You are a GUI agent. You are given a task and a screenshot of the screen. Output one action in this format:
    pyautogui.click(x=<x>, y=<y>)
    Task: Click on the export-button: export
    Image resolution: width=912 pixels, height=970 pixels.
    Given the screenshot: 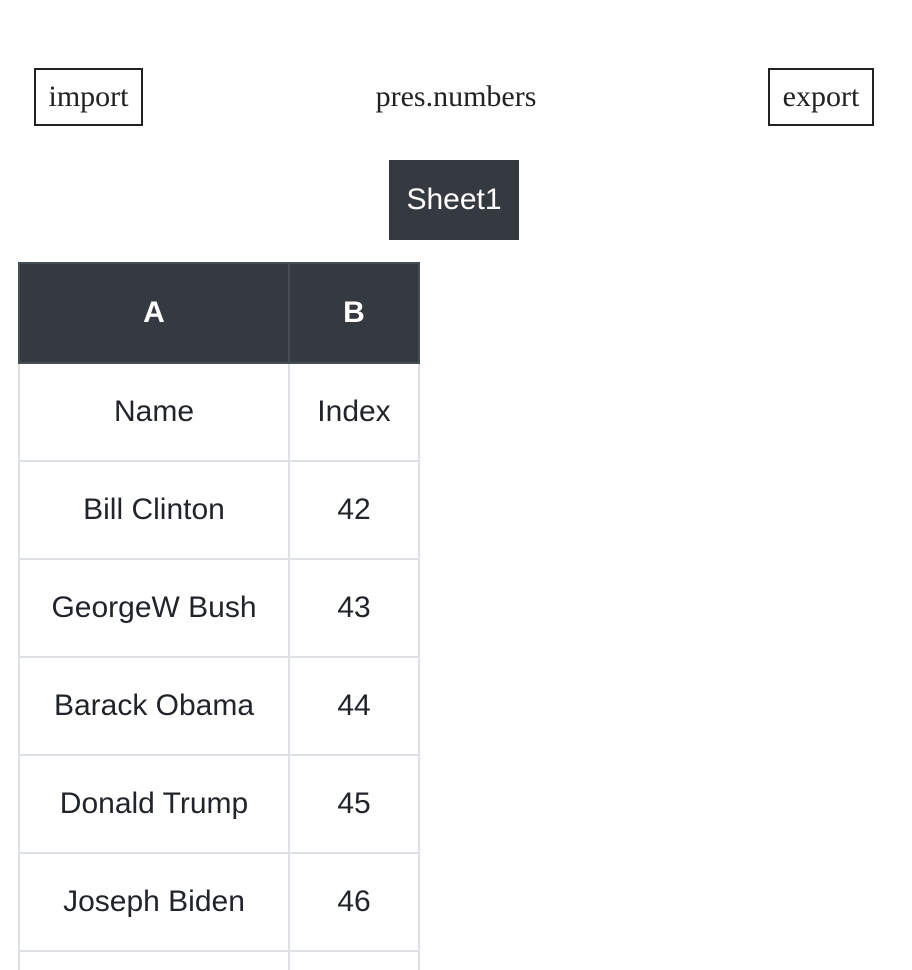 What is the action you would take?
    pyautogui.click(x=821, y=97)
    